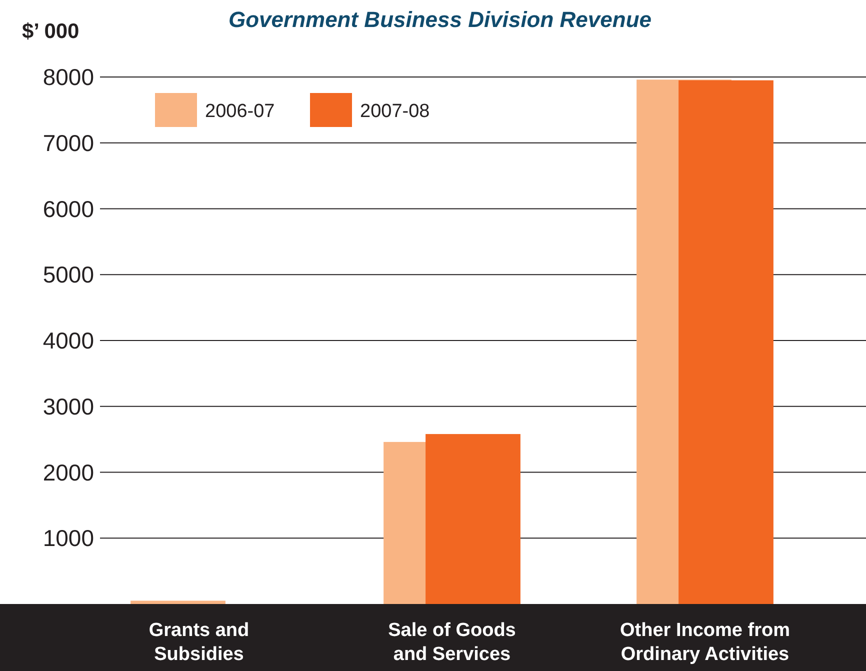 The width and height of the screenshot is (866, 671). I want to click on y-axis-title: $’ 000, so click(51, 31).